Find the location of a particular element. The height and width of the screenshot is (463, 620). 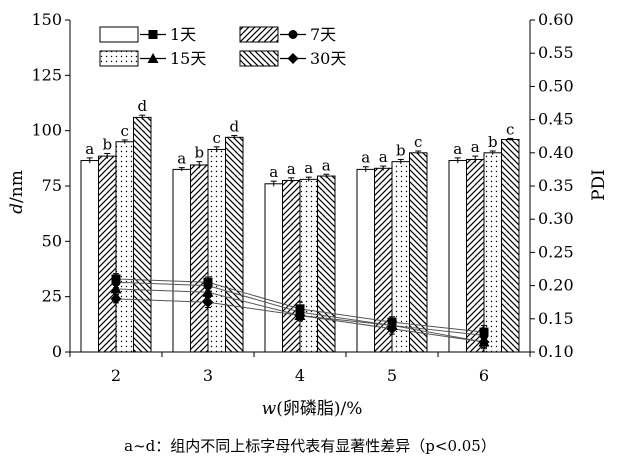

y2-tick-label: 0.25 is located at coordinates (556, 251).